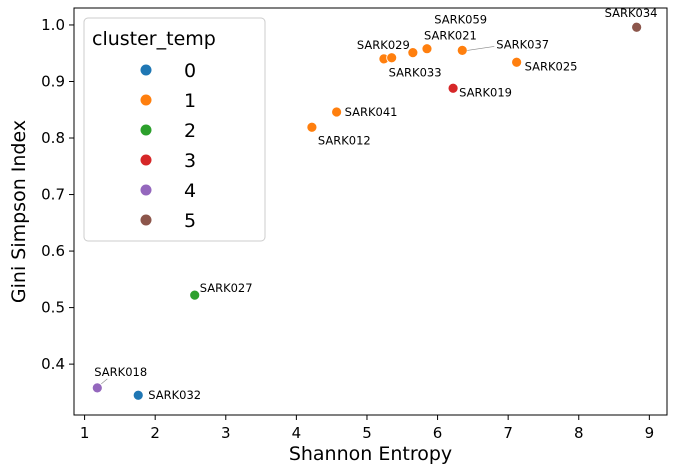 This screenshot has height=475, width=675. Describe the element at coordinates (190, 131) in the screenshot. I see `legend-entry-label: 2` at that location.